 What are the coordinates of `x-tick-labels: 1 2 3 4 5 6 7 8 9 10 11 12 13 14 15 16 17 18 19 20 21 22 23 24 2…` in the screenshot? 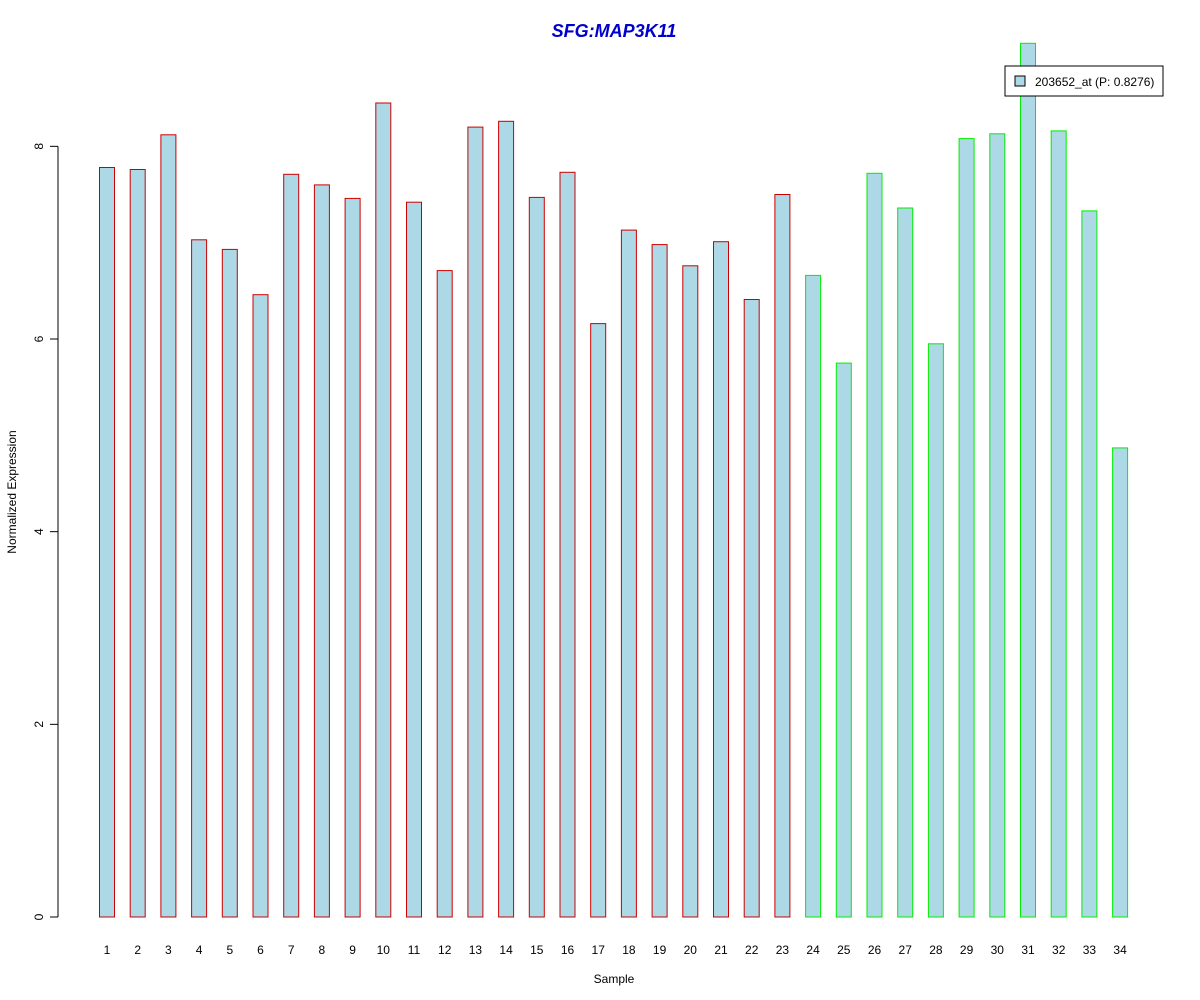 It's located at (615, 950).